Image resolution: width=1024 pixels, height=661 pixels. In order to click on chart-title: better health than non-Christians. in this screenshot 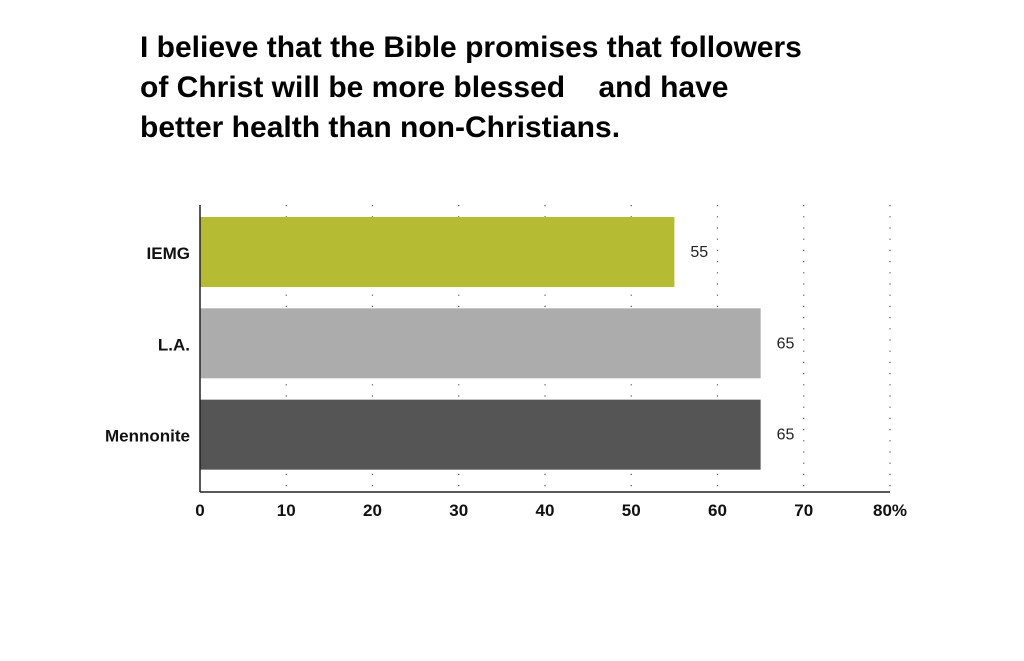, I will do `click(380, 127)`.